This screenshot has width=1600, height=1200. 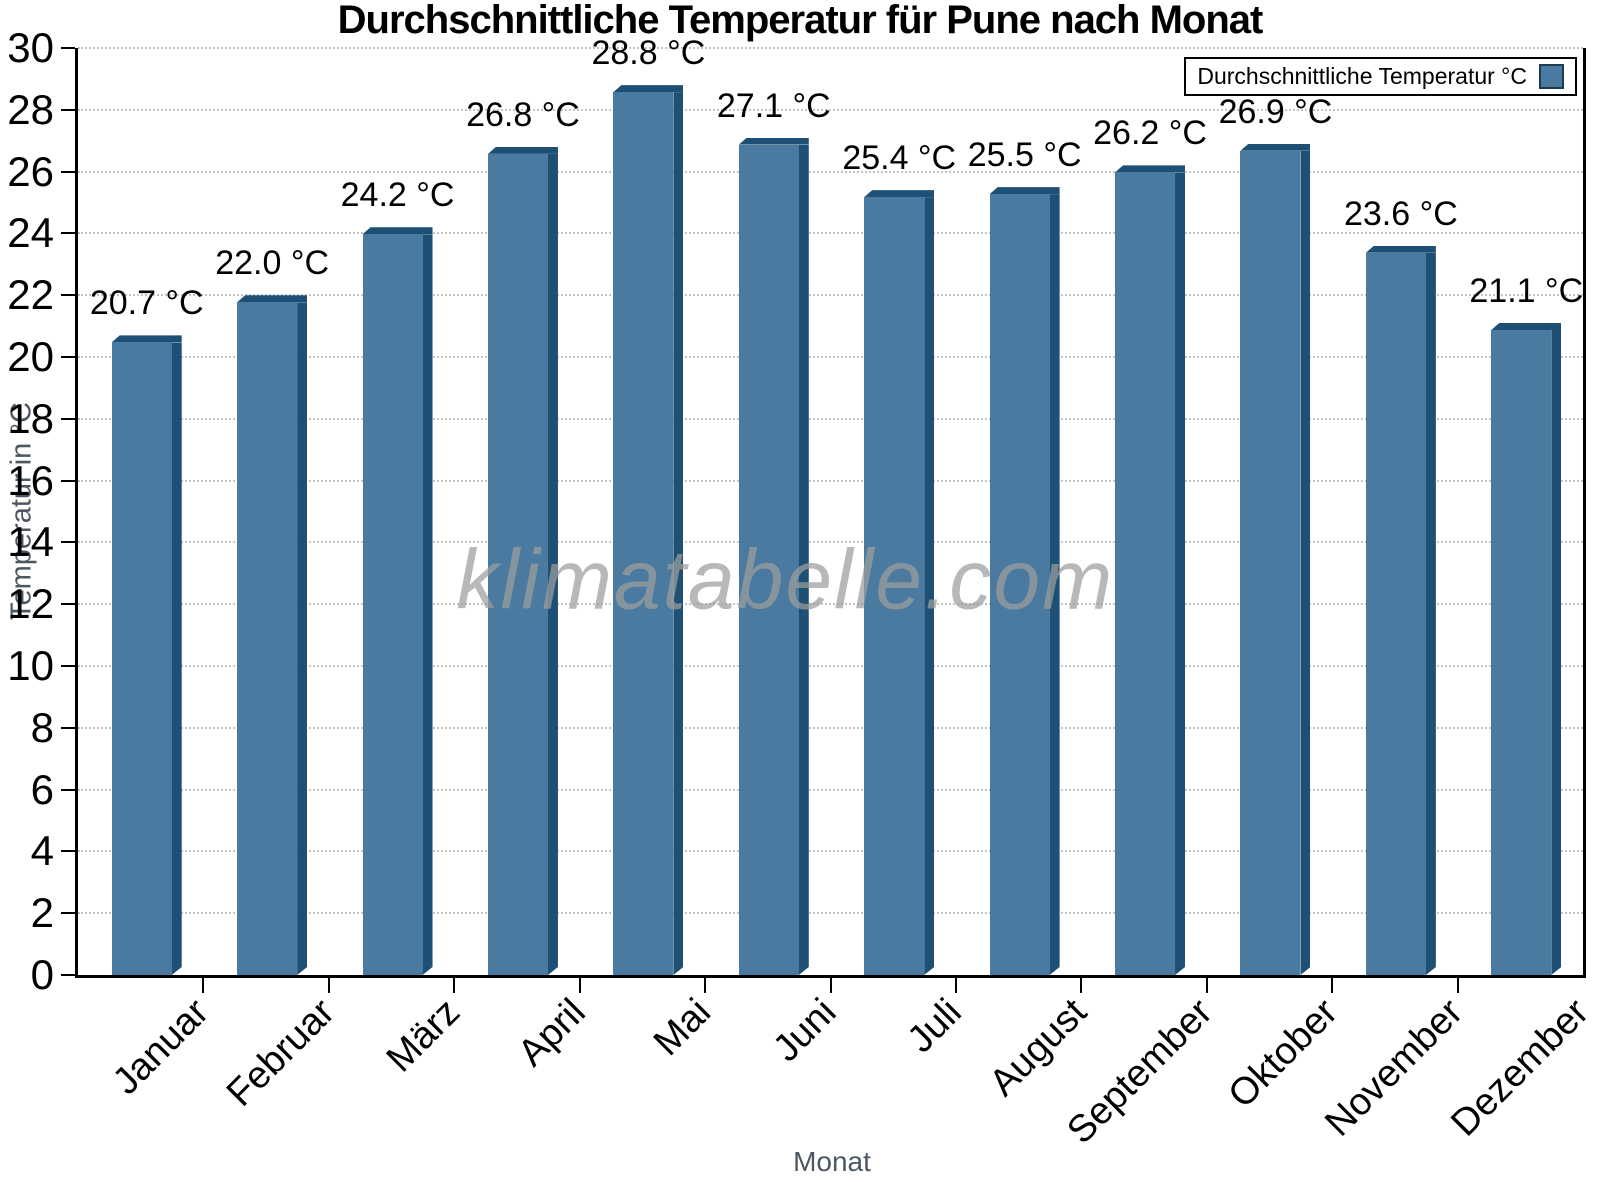 I want to click on bar-value-label: 23.6 °C, so click(x=1400, y=213).